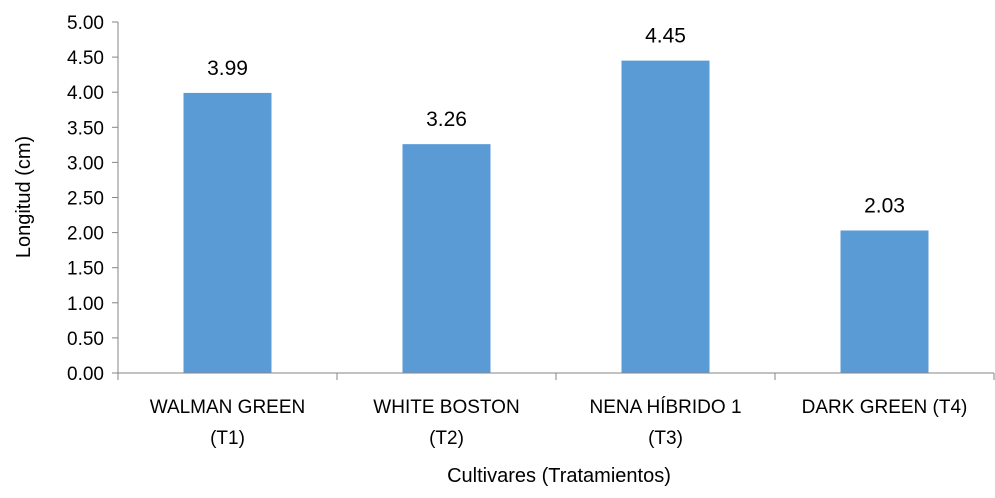  What do you see at coordinates (446, 119) in the screenshot?
I see `data-label: 3.26` at bounding box center [446, 119].